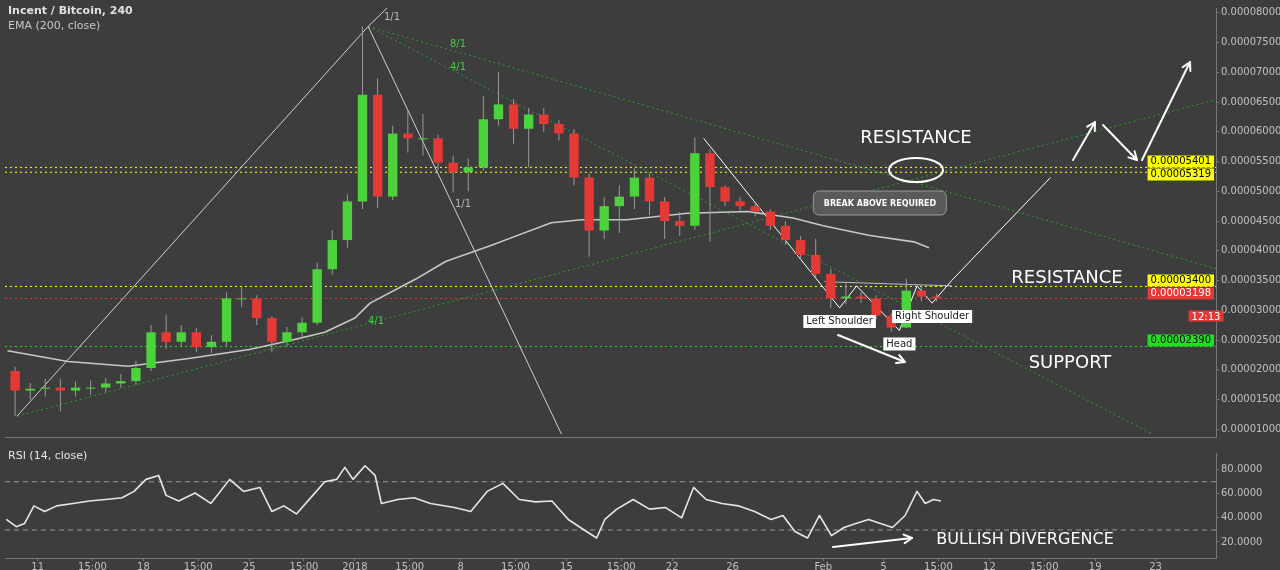 The width and height of the screenshot is (1280, 570). Describe the element at coordinates (1250, 250) in the screenshot. I see `y-tick-label: 0.00004000` at that location.